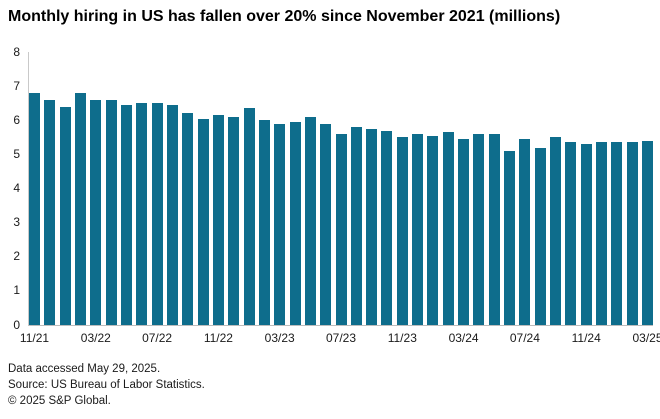  What do you see at coordinates (218, 338) in the screenshot?
I see `x-tick-label: 11/22` at bounding box center [218, 338].